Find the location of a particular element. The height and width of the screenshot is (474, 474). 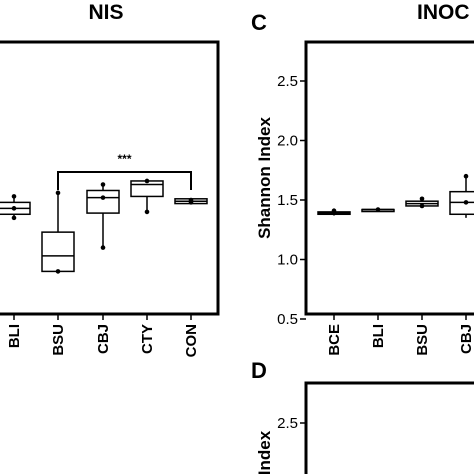

panel-b-x-ticks: BLI BSU CBJ CTY CON is located at coordinates (103, 335).